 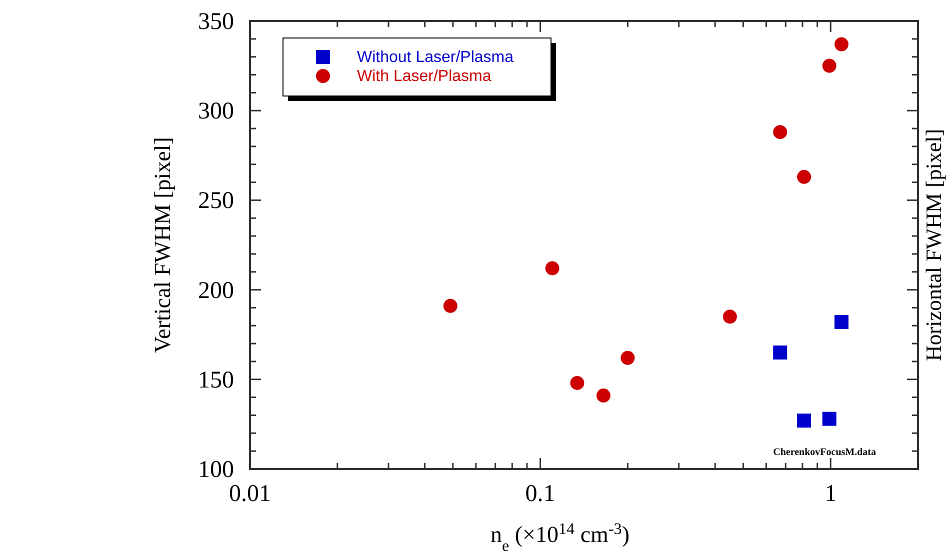 What do you see at coordinates (216, 380) in the screenshot?
I see `y-tick-label: 150` at bounding box center [216, 380].